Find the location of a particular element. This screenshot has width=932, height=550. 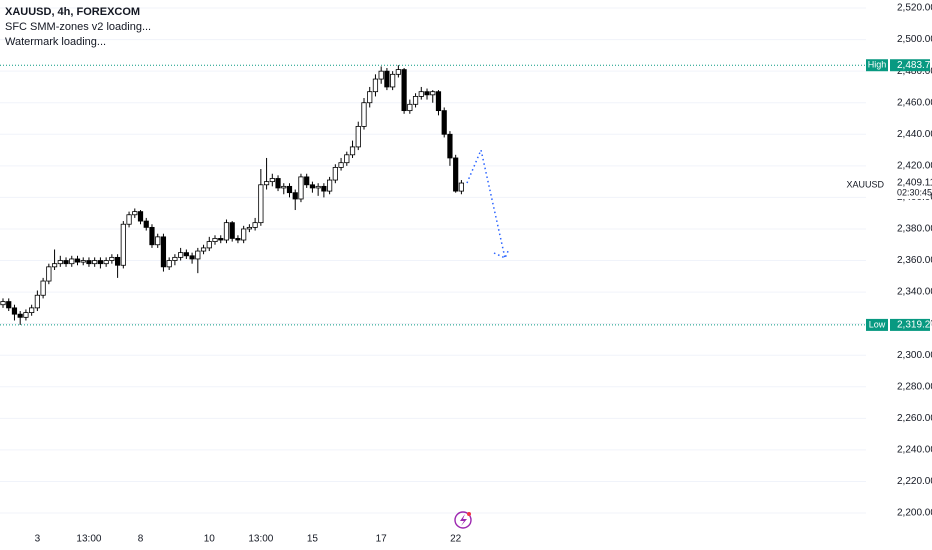

x-tick-label: 22 is located at coordinates (456, 539).